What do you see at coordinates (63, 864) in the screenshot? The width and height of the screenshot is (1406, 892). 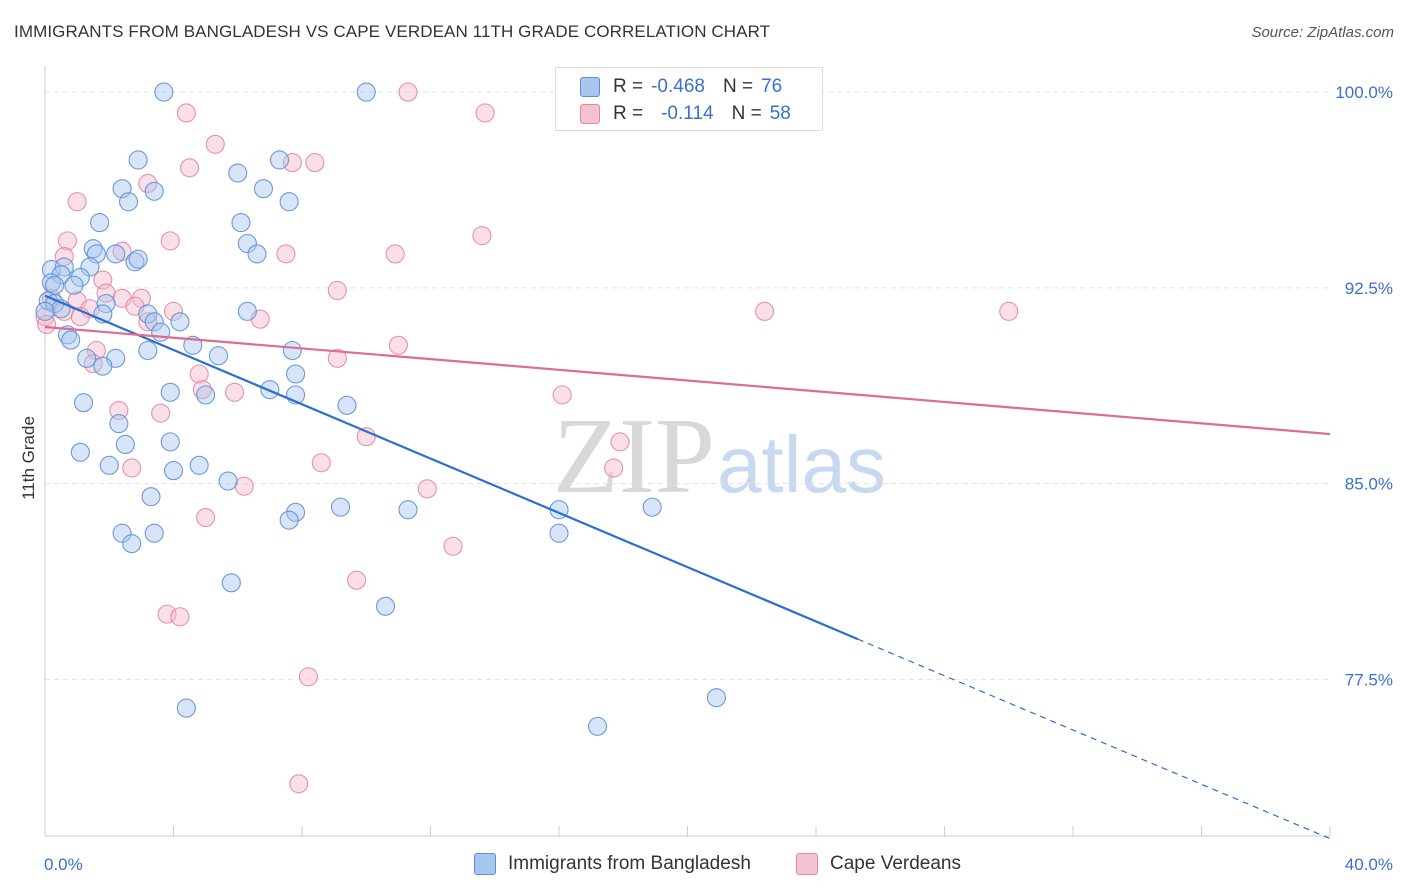 I see `x-tick-label: 0.0%` at bounding box center [63, 864].